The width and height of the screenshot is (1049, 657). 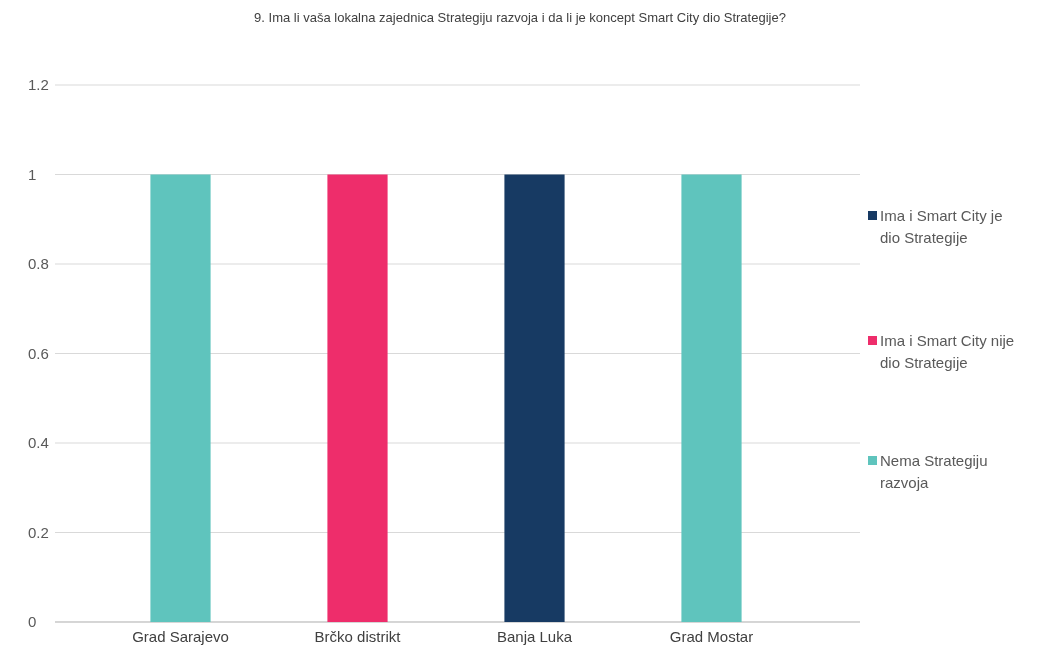 I want to click on y-tick-label: 0.4, so click(x=38, y=443).